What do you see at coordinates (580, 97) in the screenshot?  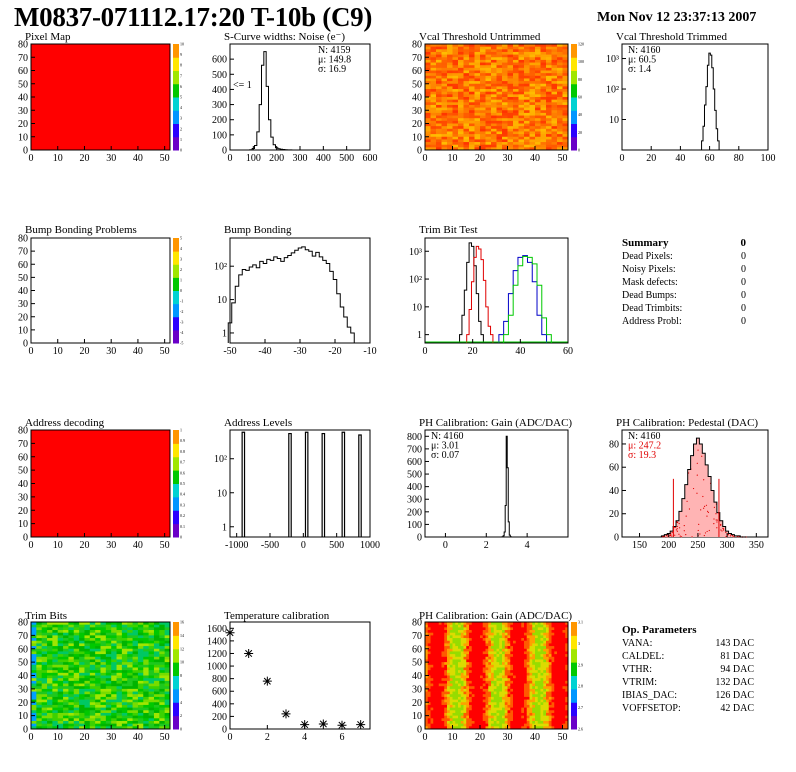 I see `zaxis-tick-label: 60` at bounding box center [580, 97].